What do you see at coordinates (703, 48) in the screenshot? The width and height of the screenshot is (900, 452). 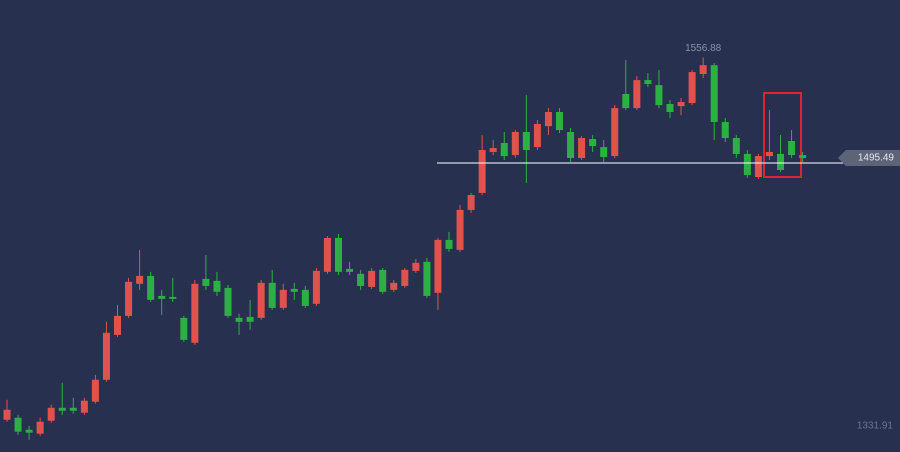 I see `high-label: 1556.88` at bounding box center [703, 48].